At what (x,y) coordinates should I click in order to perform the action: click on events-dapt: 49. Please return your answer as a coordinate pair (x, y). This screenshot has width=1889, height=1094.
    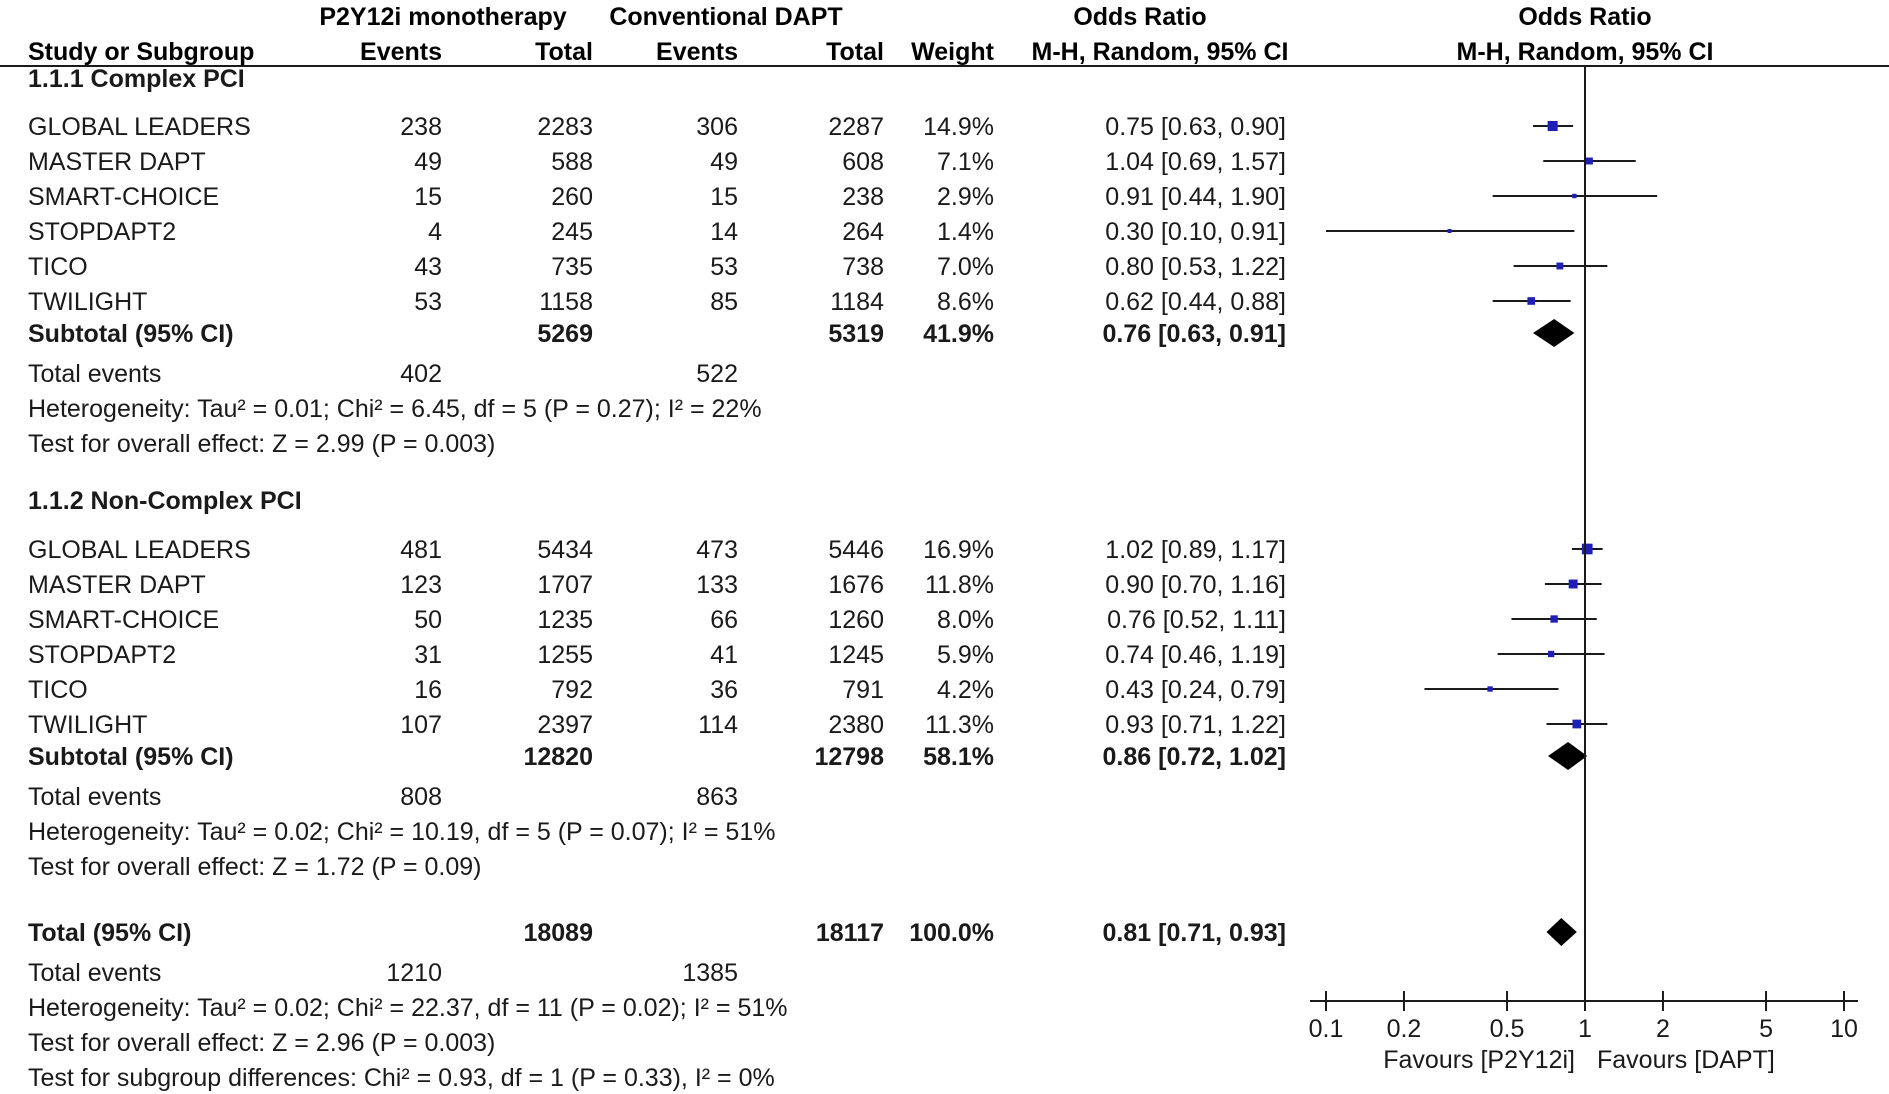
    Looking at the image, I should click on (724, 162).